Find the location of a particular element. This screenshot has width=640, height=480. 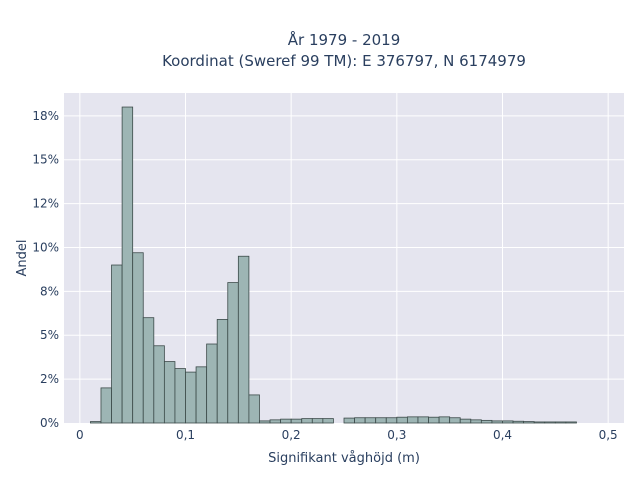

x-tick-label: 0,4 is located at coordinates (502, 435).